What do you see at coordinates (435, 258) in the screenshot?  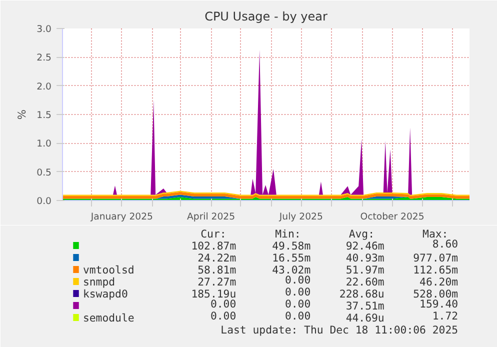 I see `text: 977.07m` at bounding box center [435, 258].